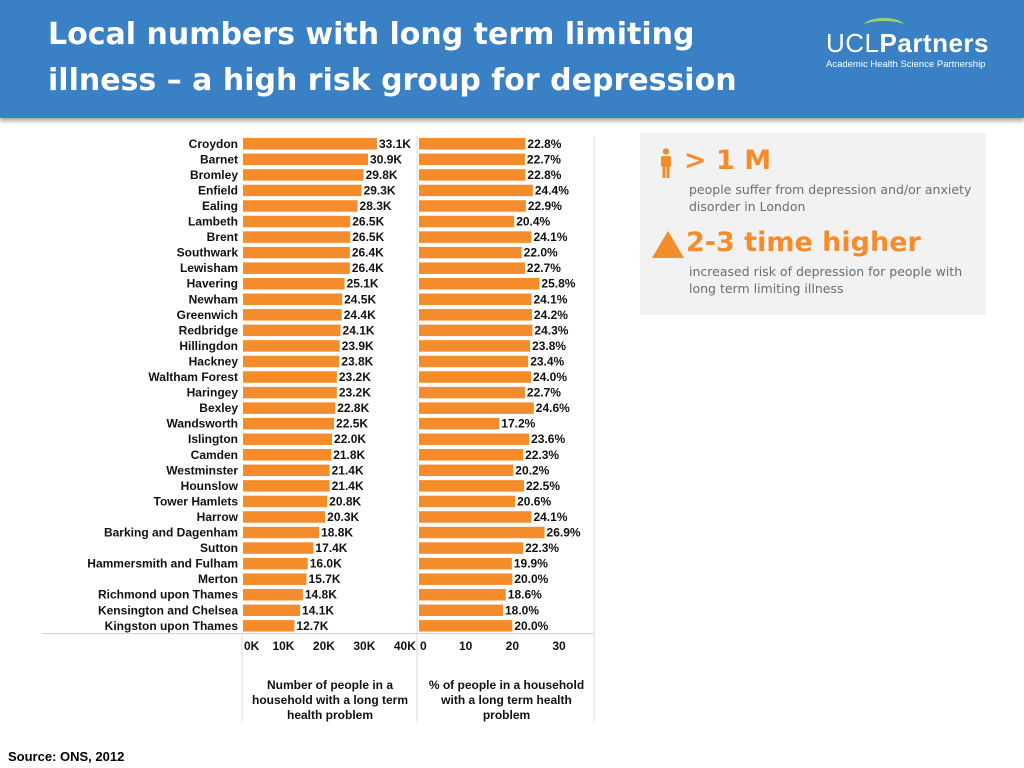  What do you see at coordinates (564, 533) in the screenshot?
I see `data-label: 26.9%` at bounding box center [564, 533].